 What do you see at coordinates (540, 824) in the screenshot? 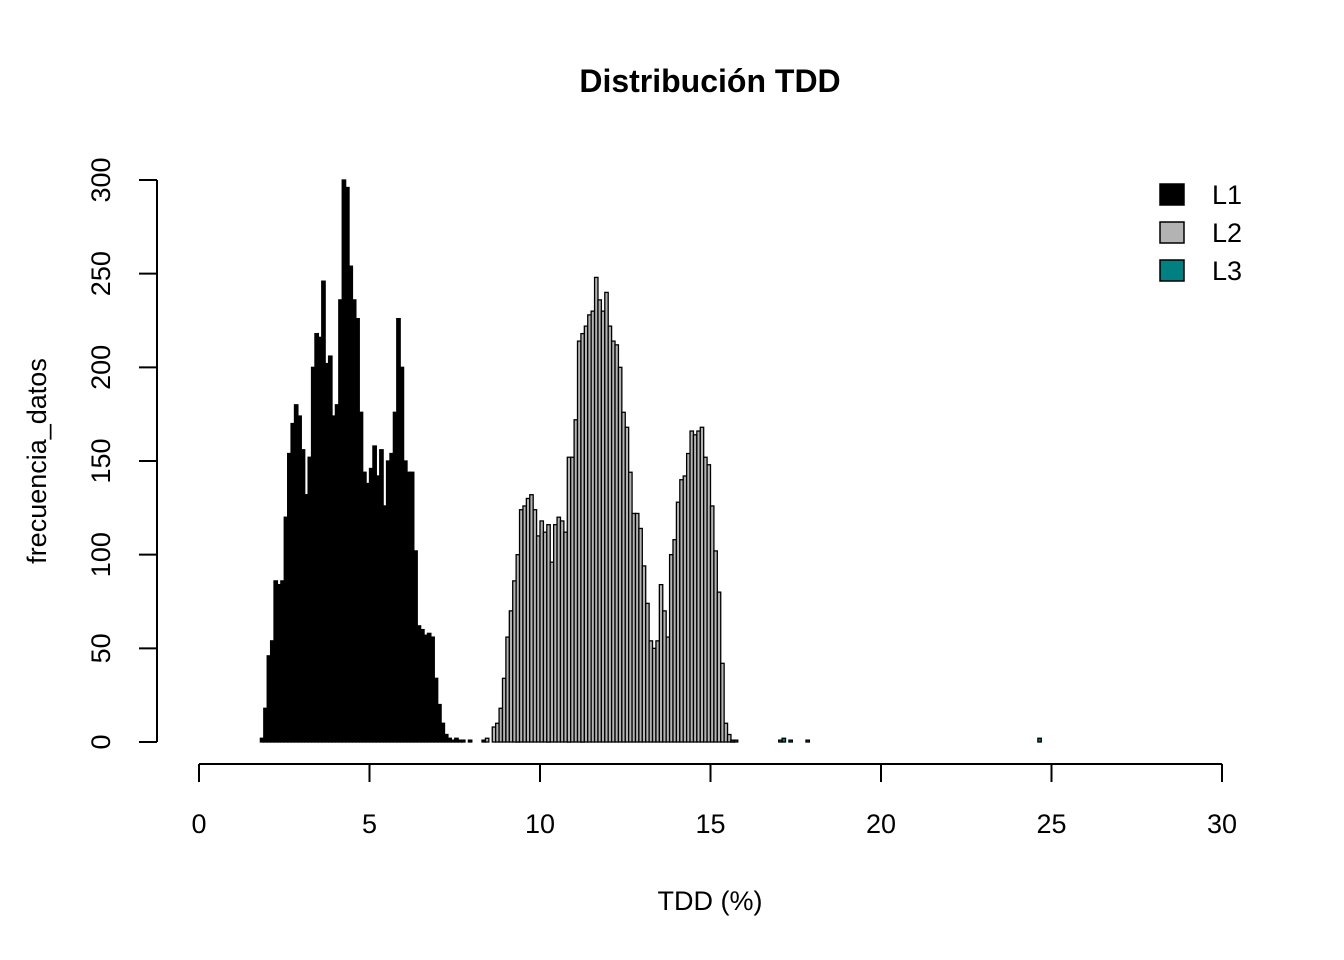
I see `x-tick-label: 10` at bounding box center [540, 824].